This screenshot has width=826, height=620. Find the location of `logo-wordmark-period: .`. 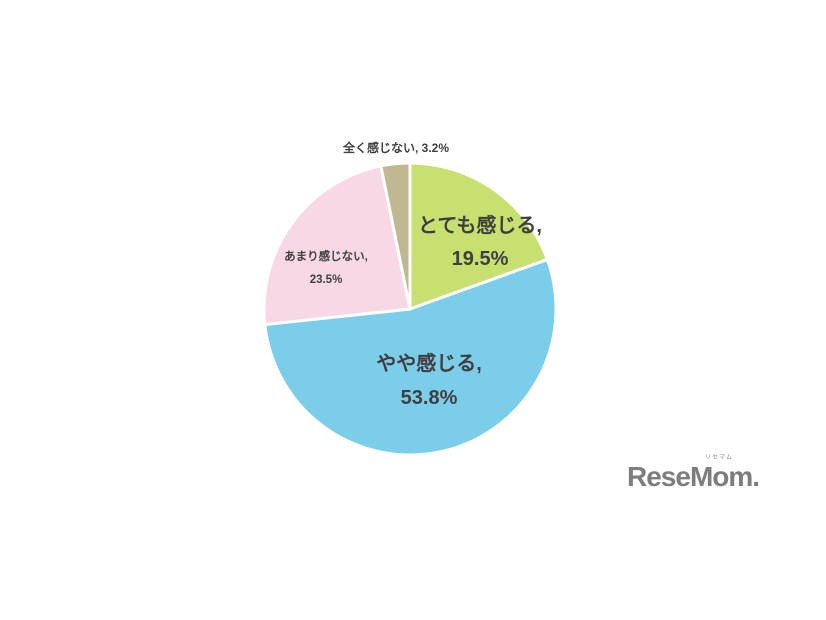

logo-wordmark-period: . is located at coordinates (756, 476).